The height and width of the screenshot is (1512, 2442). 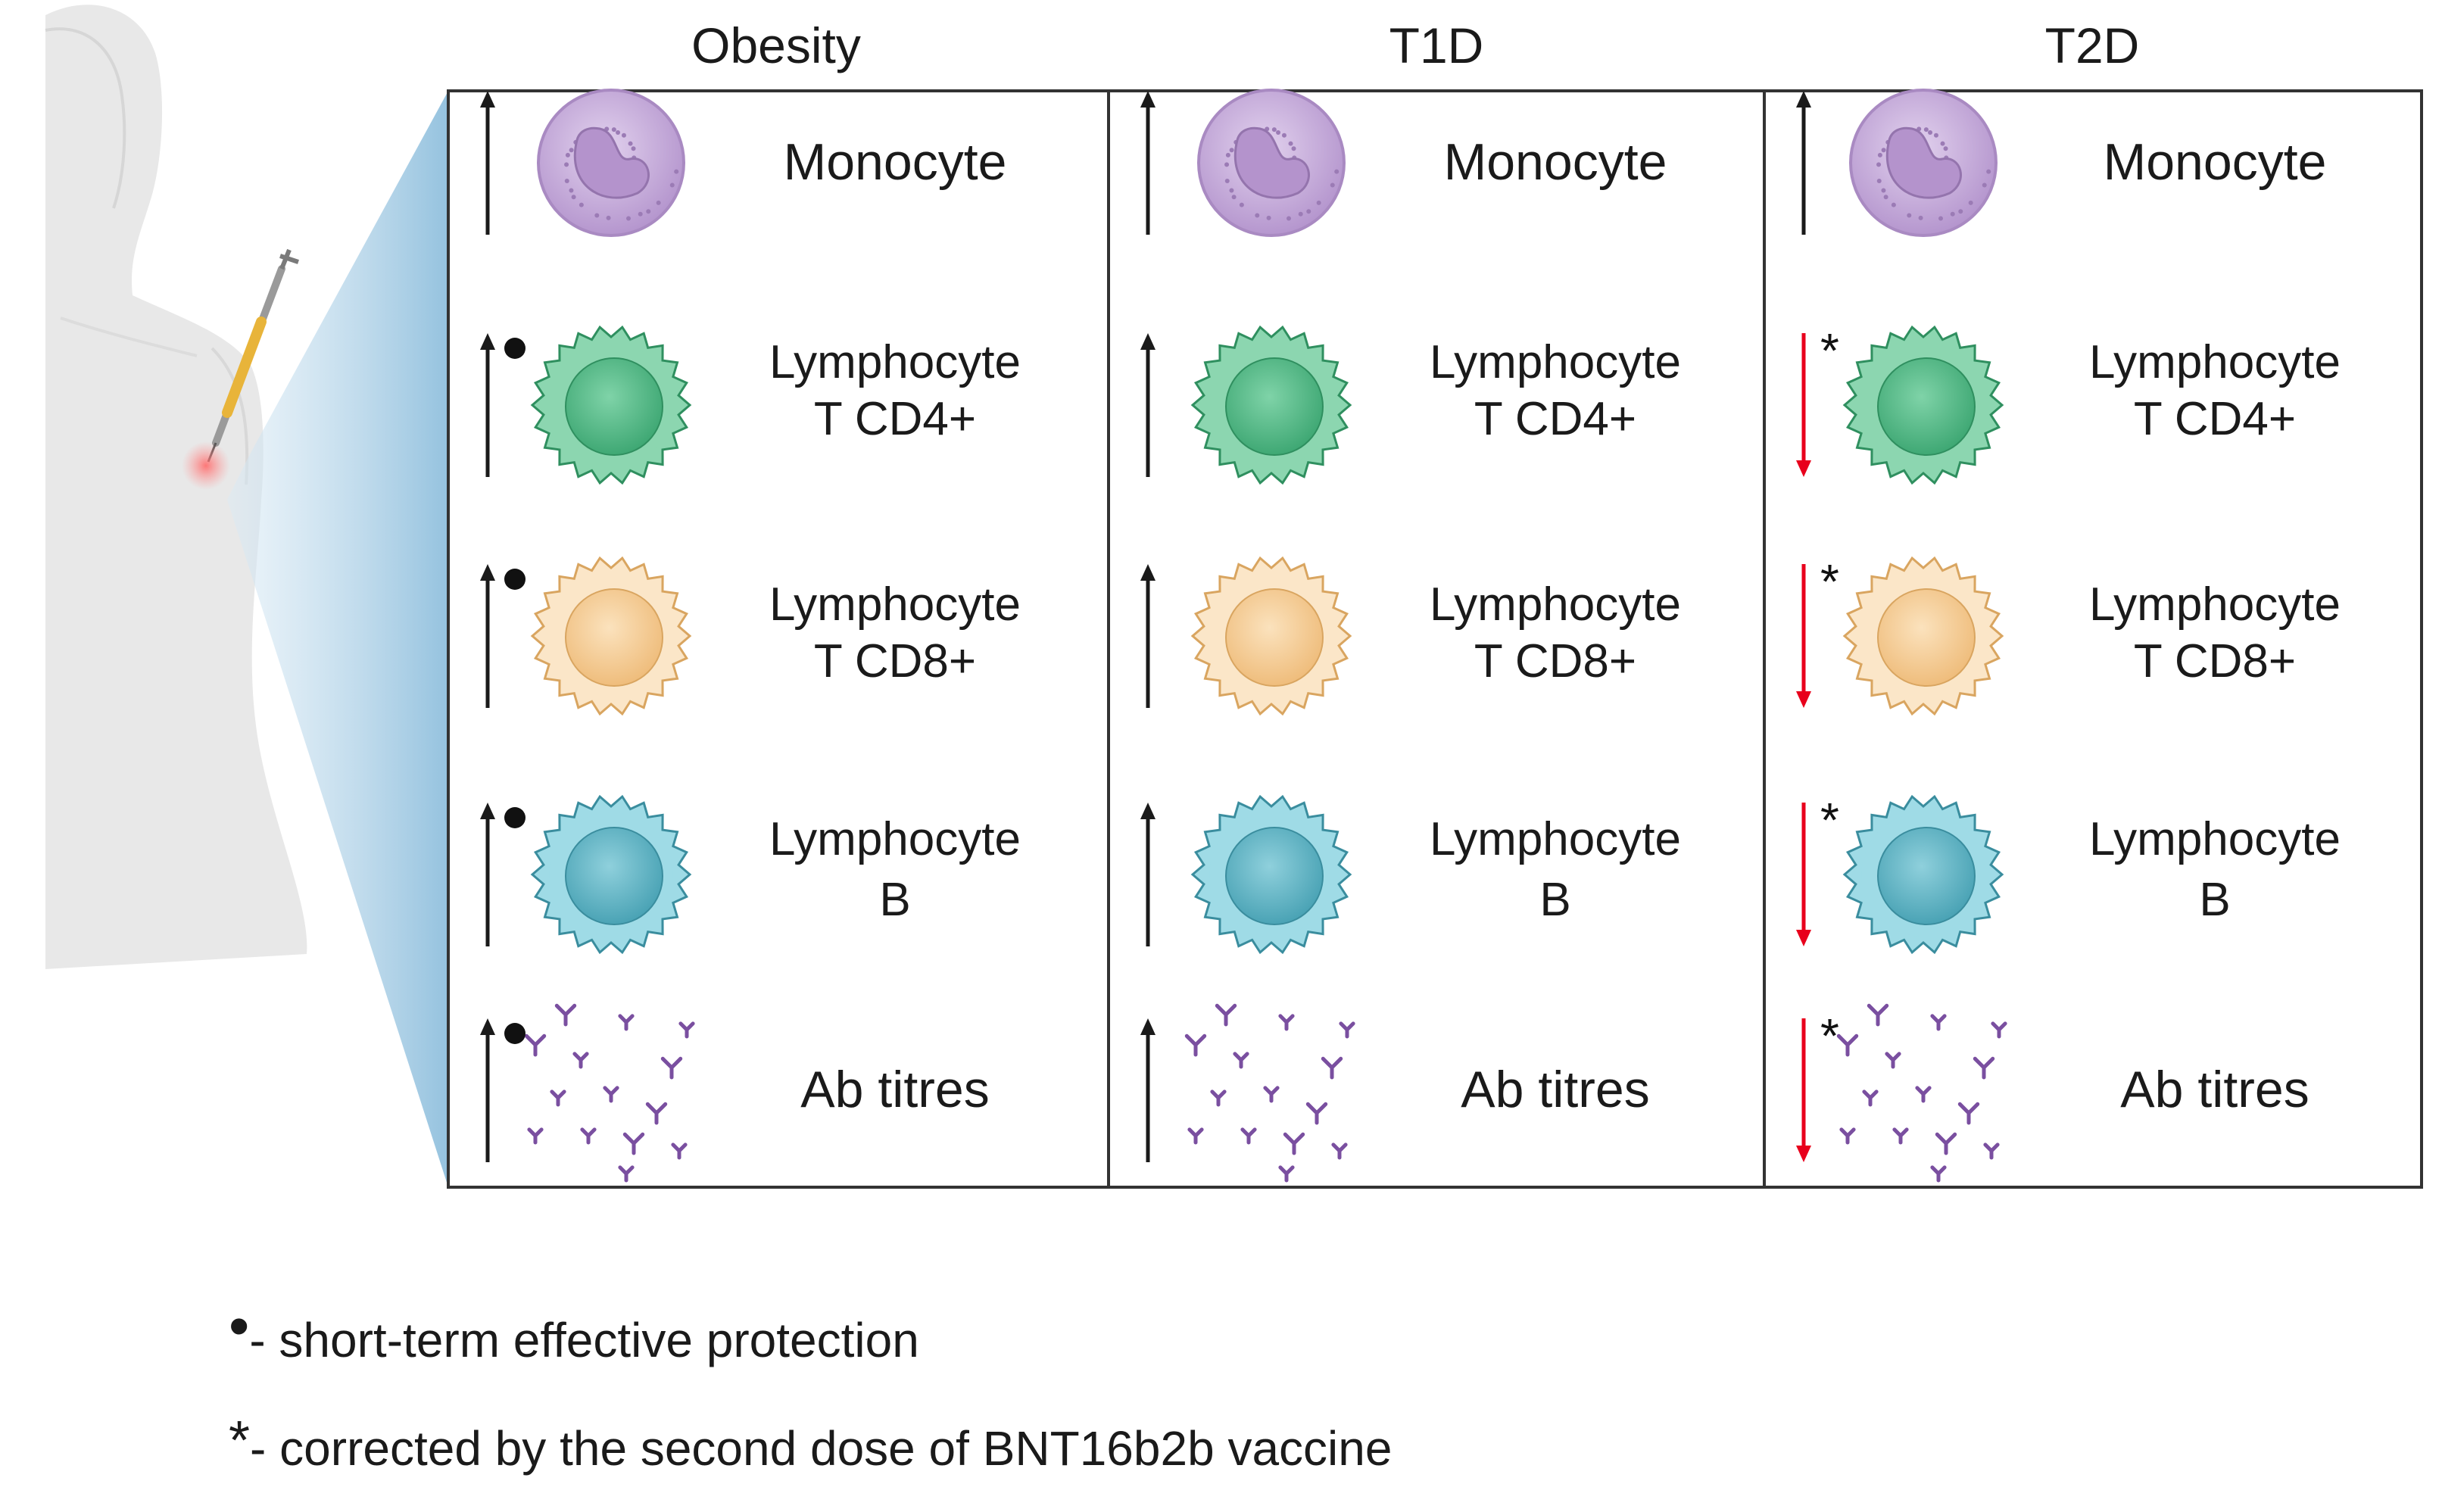 What do you see at coordinates (1436, 45) in the screenshot?
I see `column-title-t1d: T1D` at bounding box center [1436, 45].